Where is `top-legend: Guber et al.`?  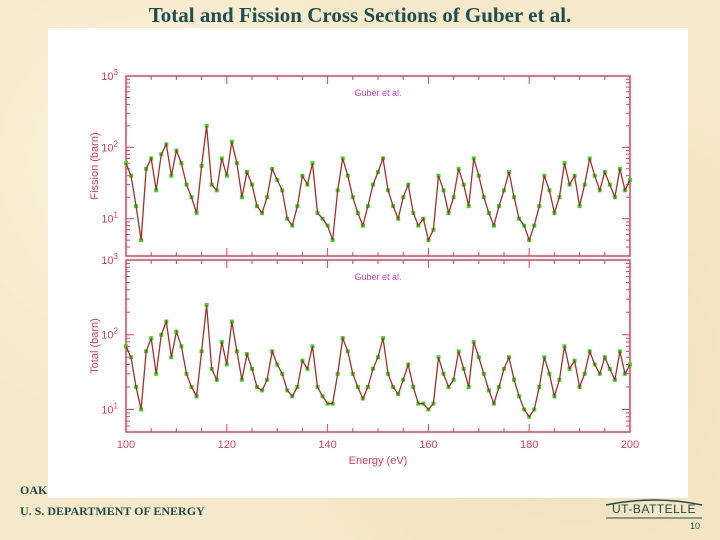
top-legend: Guber et al. is located at coordinates (377, 93).